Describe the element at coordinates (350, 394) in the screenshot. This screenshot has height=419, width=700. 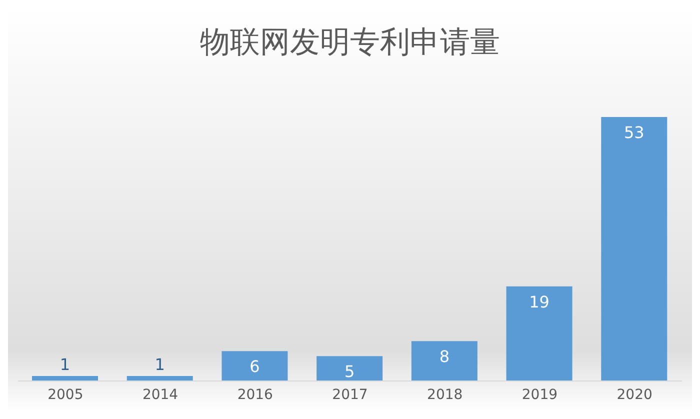
I see `x-tick-label: 2017` at that location.